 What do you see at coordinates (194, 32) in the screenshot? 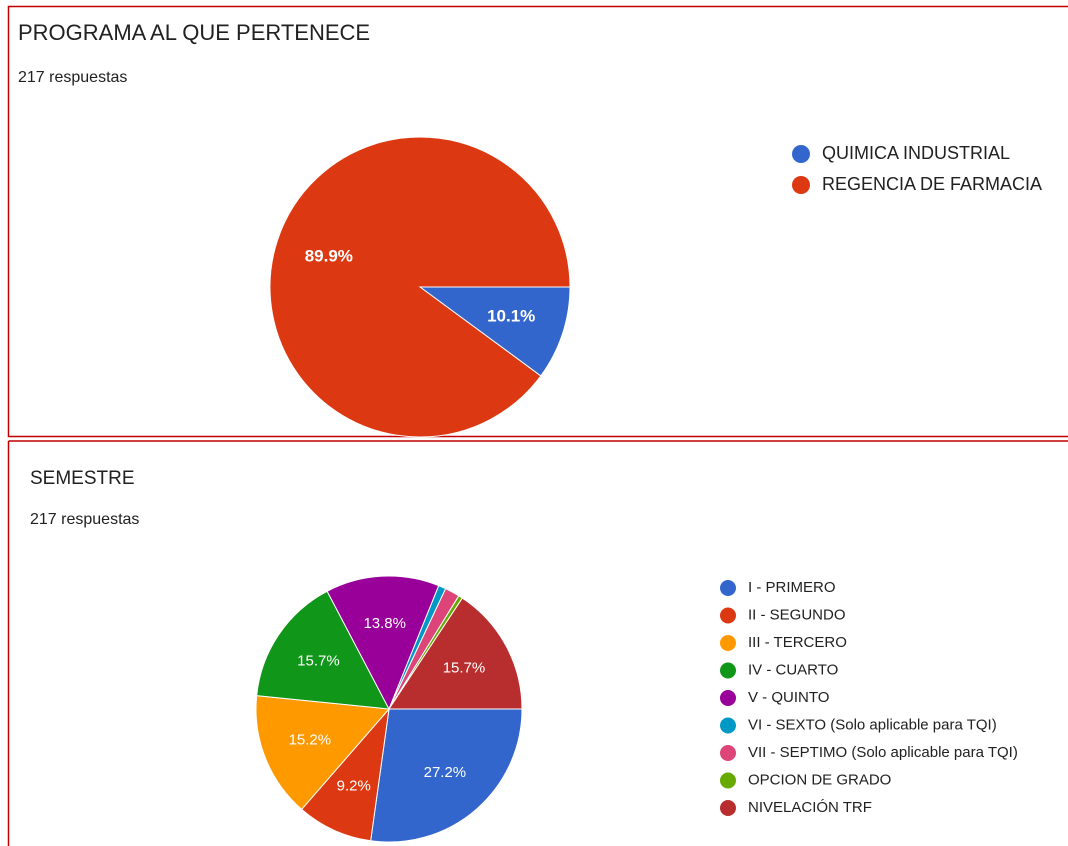
I see `chart-title: PROGRAMA AL QUE PERTENECE` at bounding box center [194, 32].